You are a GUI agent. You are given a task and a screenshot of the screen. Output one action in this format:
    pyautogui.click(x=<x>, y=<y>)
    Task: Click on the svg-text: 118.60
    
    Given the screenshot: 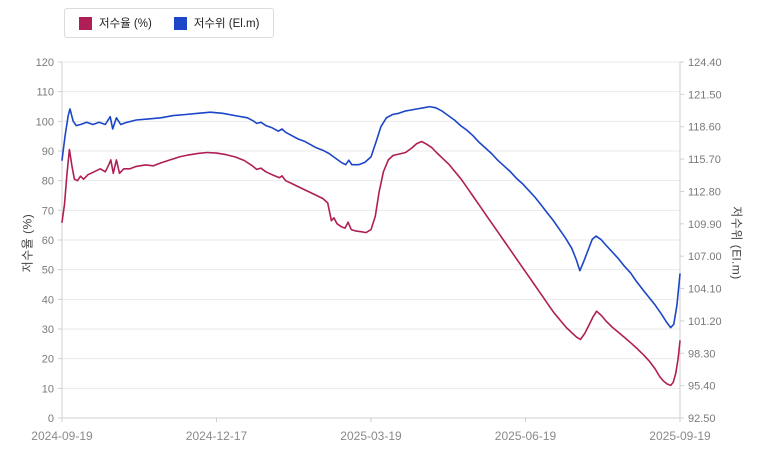 What is the action you would take?
    pyautogui.click(x=704, y=128)
    